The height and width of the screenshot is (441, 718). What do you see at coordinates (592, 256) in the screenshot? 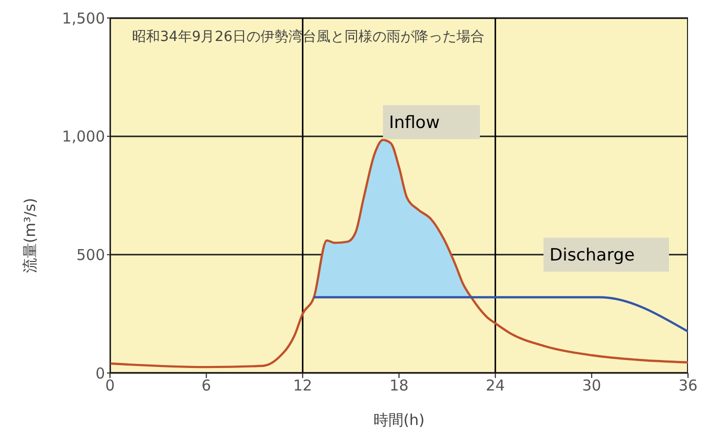
I see `series-label: Discharge` at bounding box center [592, 256].